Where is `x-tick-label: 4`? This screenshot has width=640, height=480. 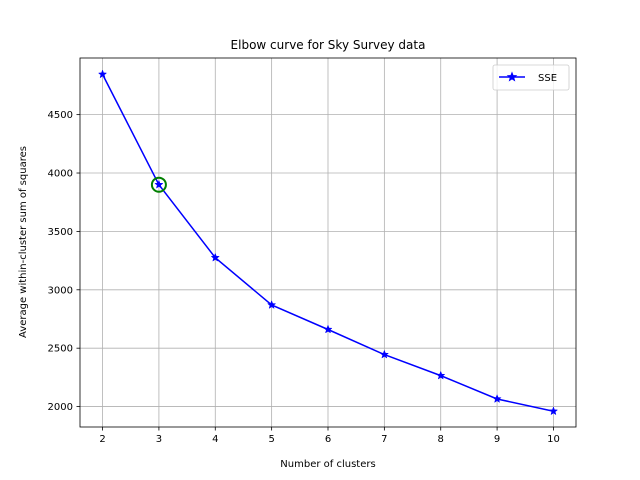
x-tick-label: 4 is located at coordinates (215, 439).